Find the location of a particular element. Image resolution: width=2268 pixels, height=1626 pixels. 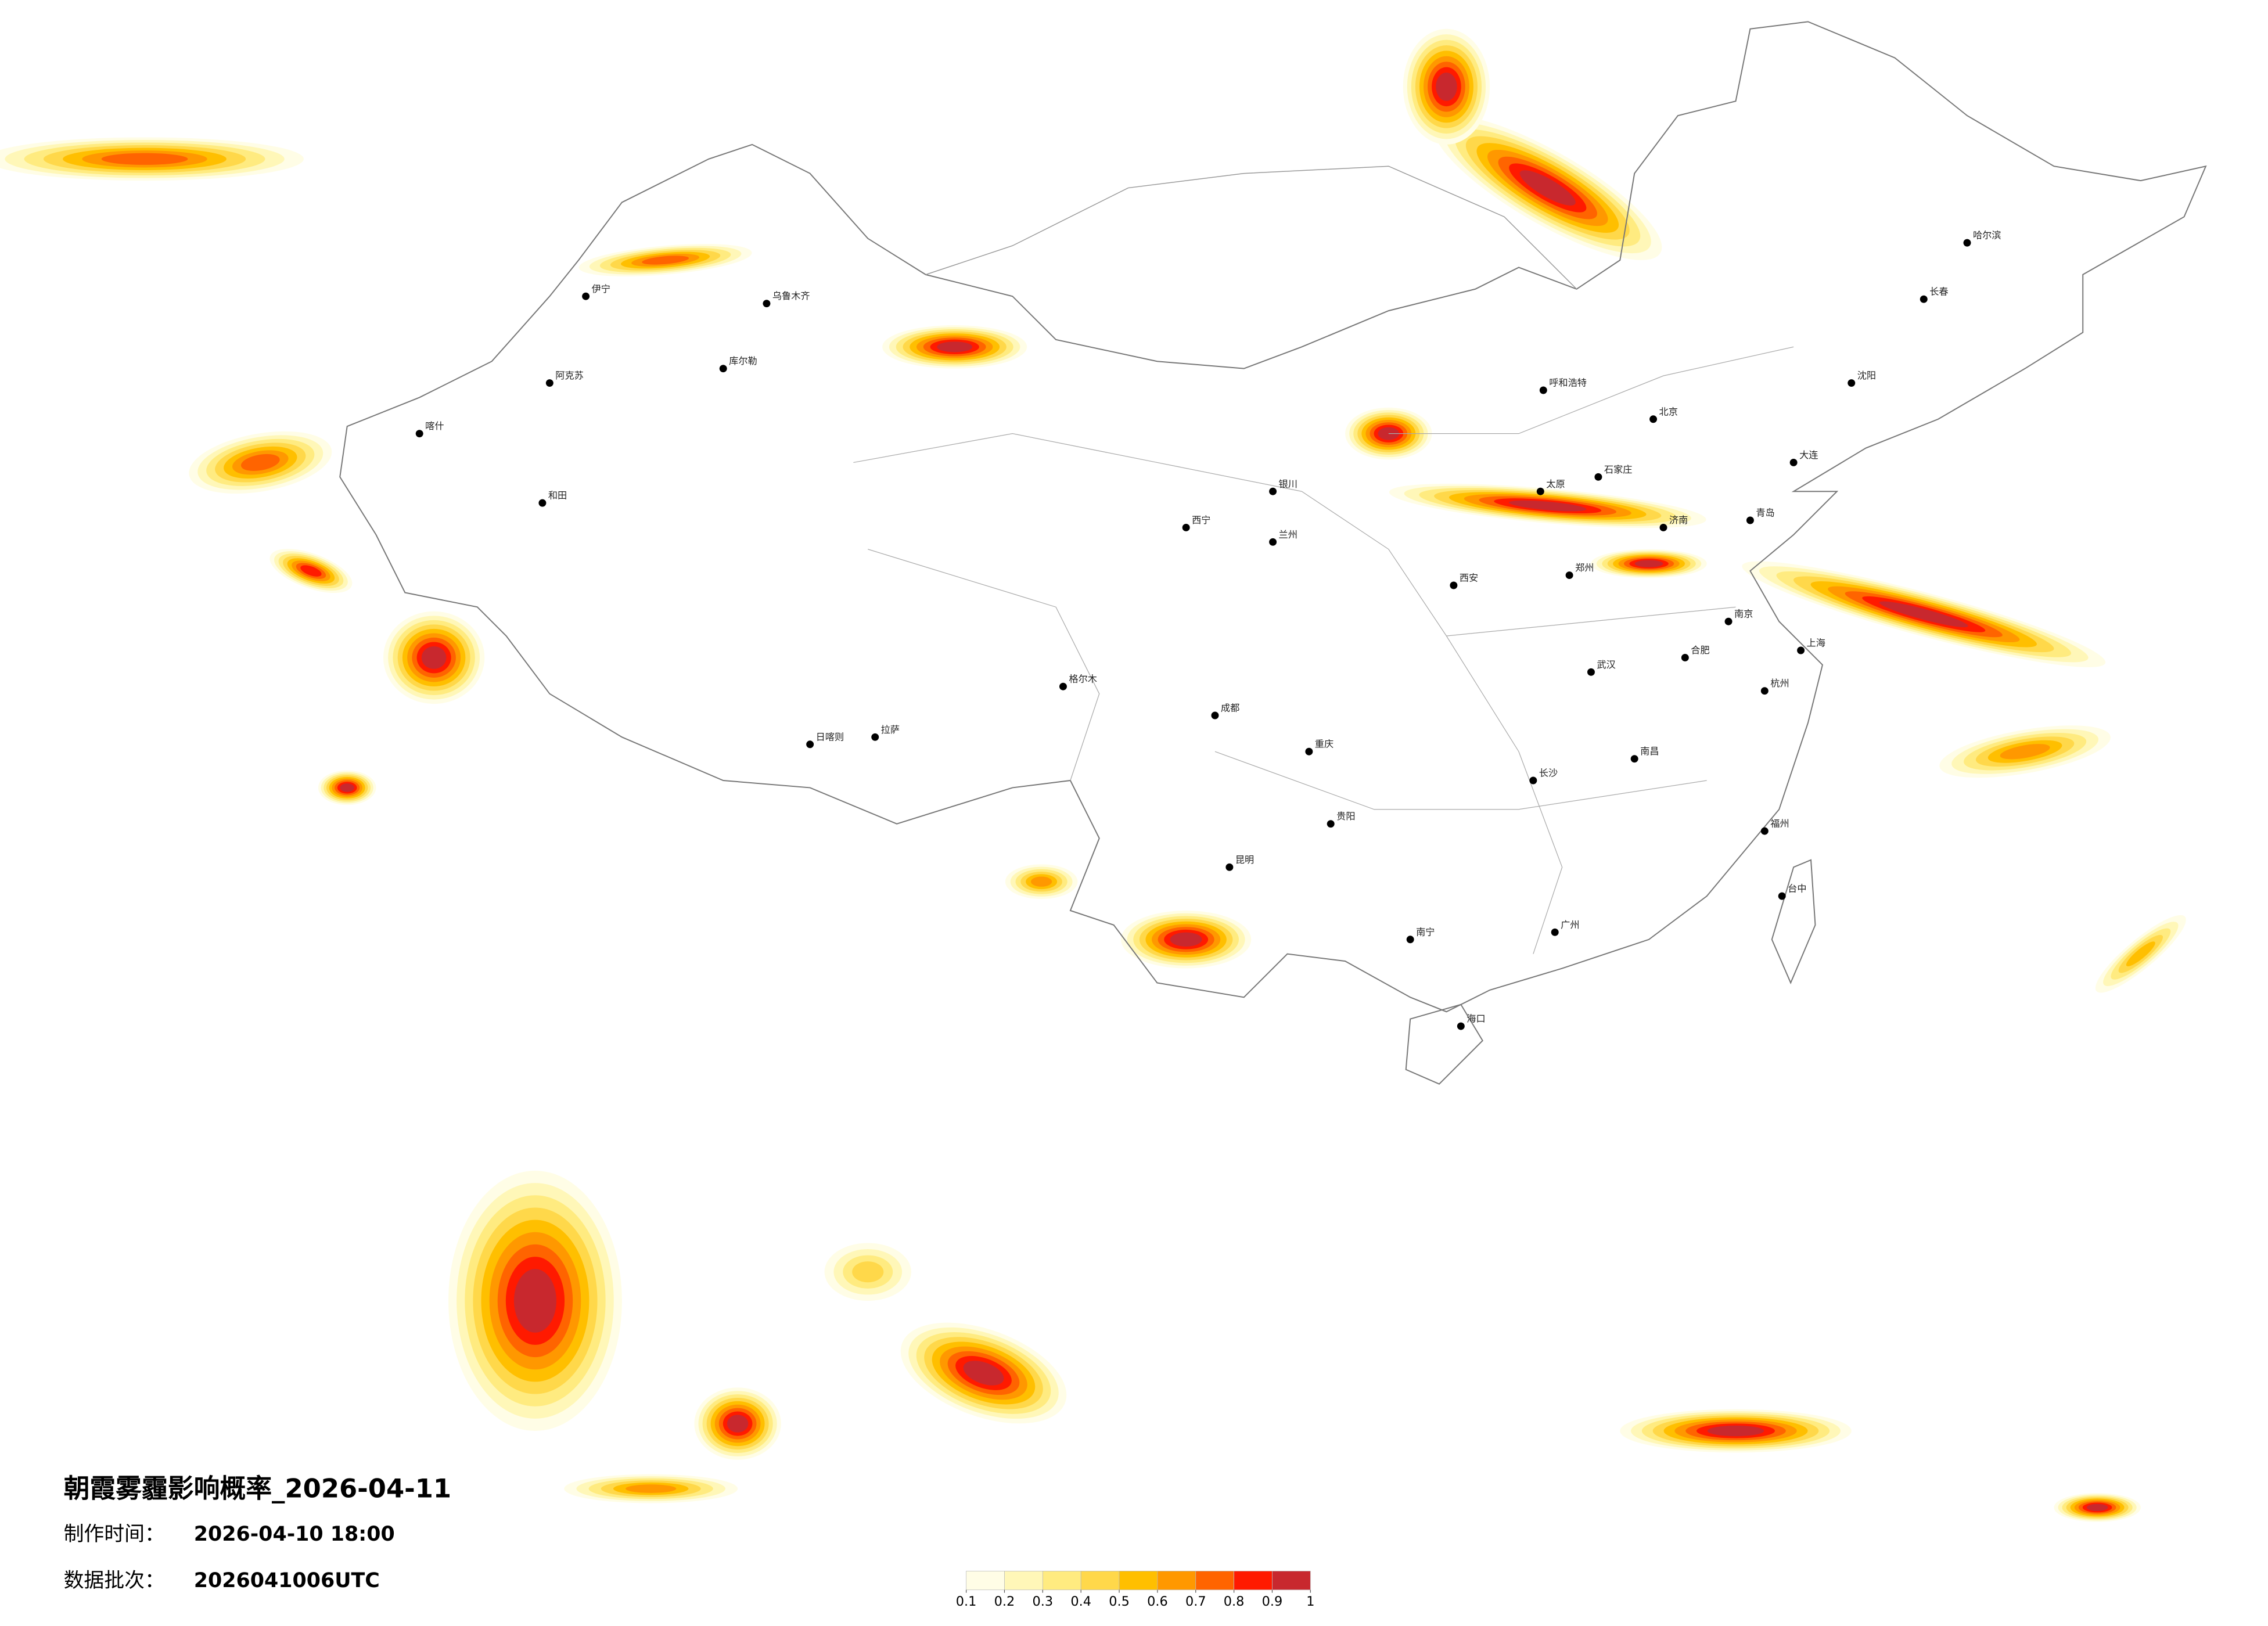

city-label: 北京 is located at coordinates (1668, 412).